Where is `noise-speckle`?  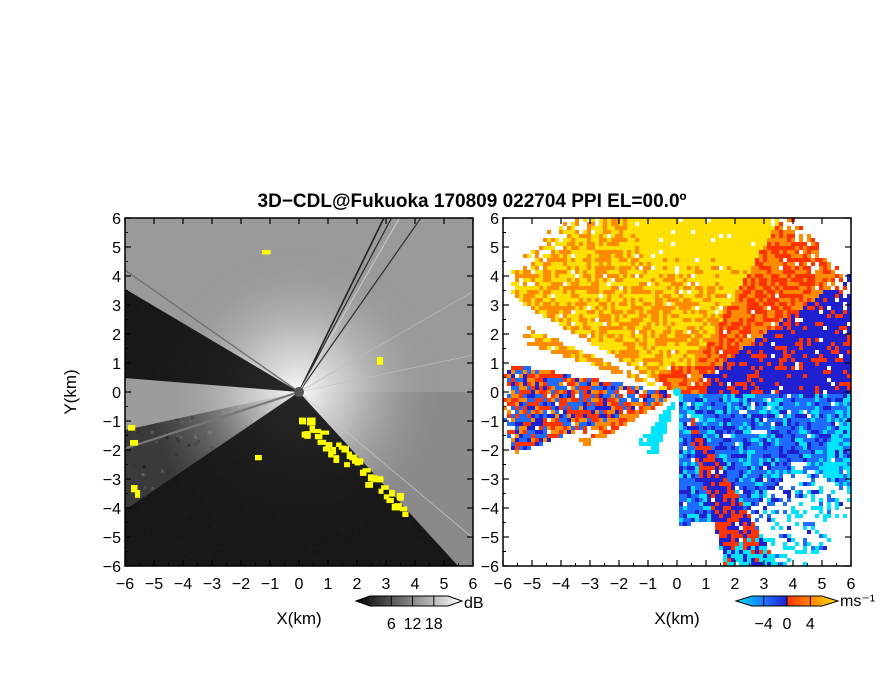
noise-speckle is located at coordinates (154, 456).